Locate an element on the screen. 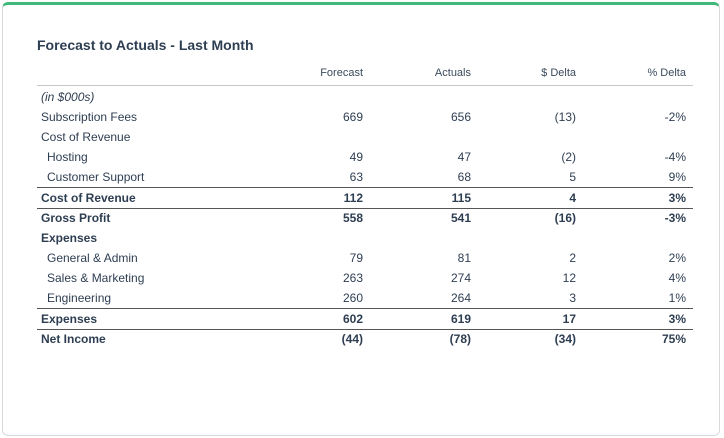 The width and height of the screenshot is (724, 438). percent-delta-value: -4% is located at coordinates (675, 157).